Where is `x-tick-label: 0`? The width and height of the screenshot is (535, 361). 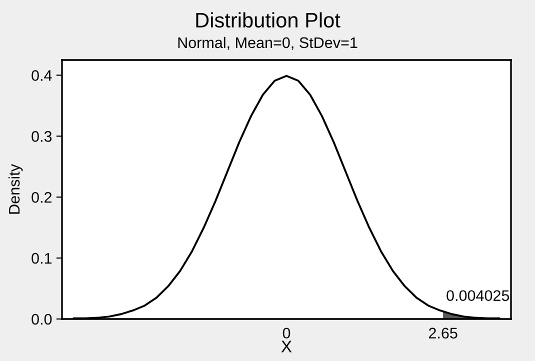
x-tick-label: 0 is located at coordinates (286, 333).